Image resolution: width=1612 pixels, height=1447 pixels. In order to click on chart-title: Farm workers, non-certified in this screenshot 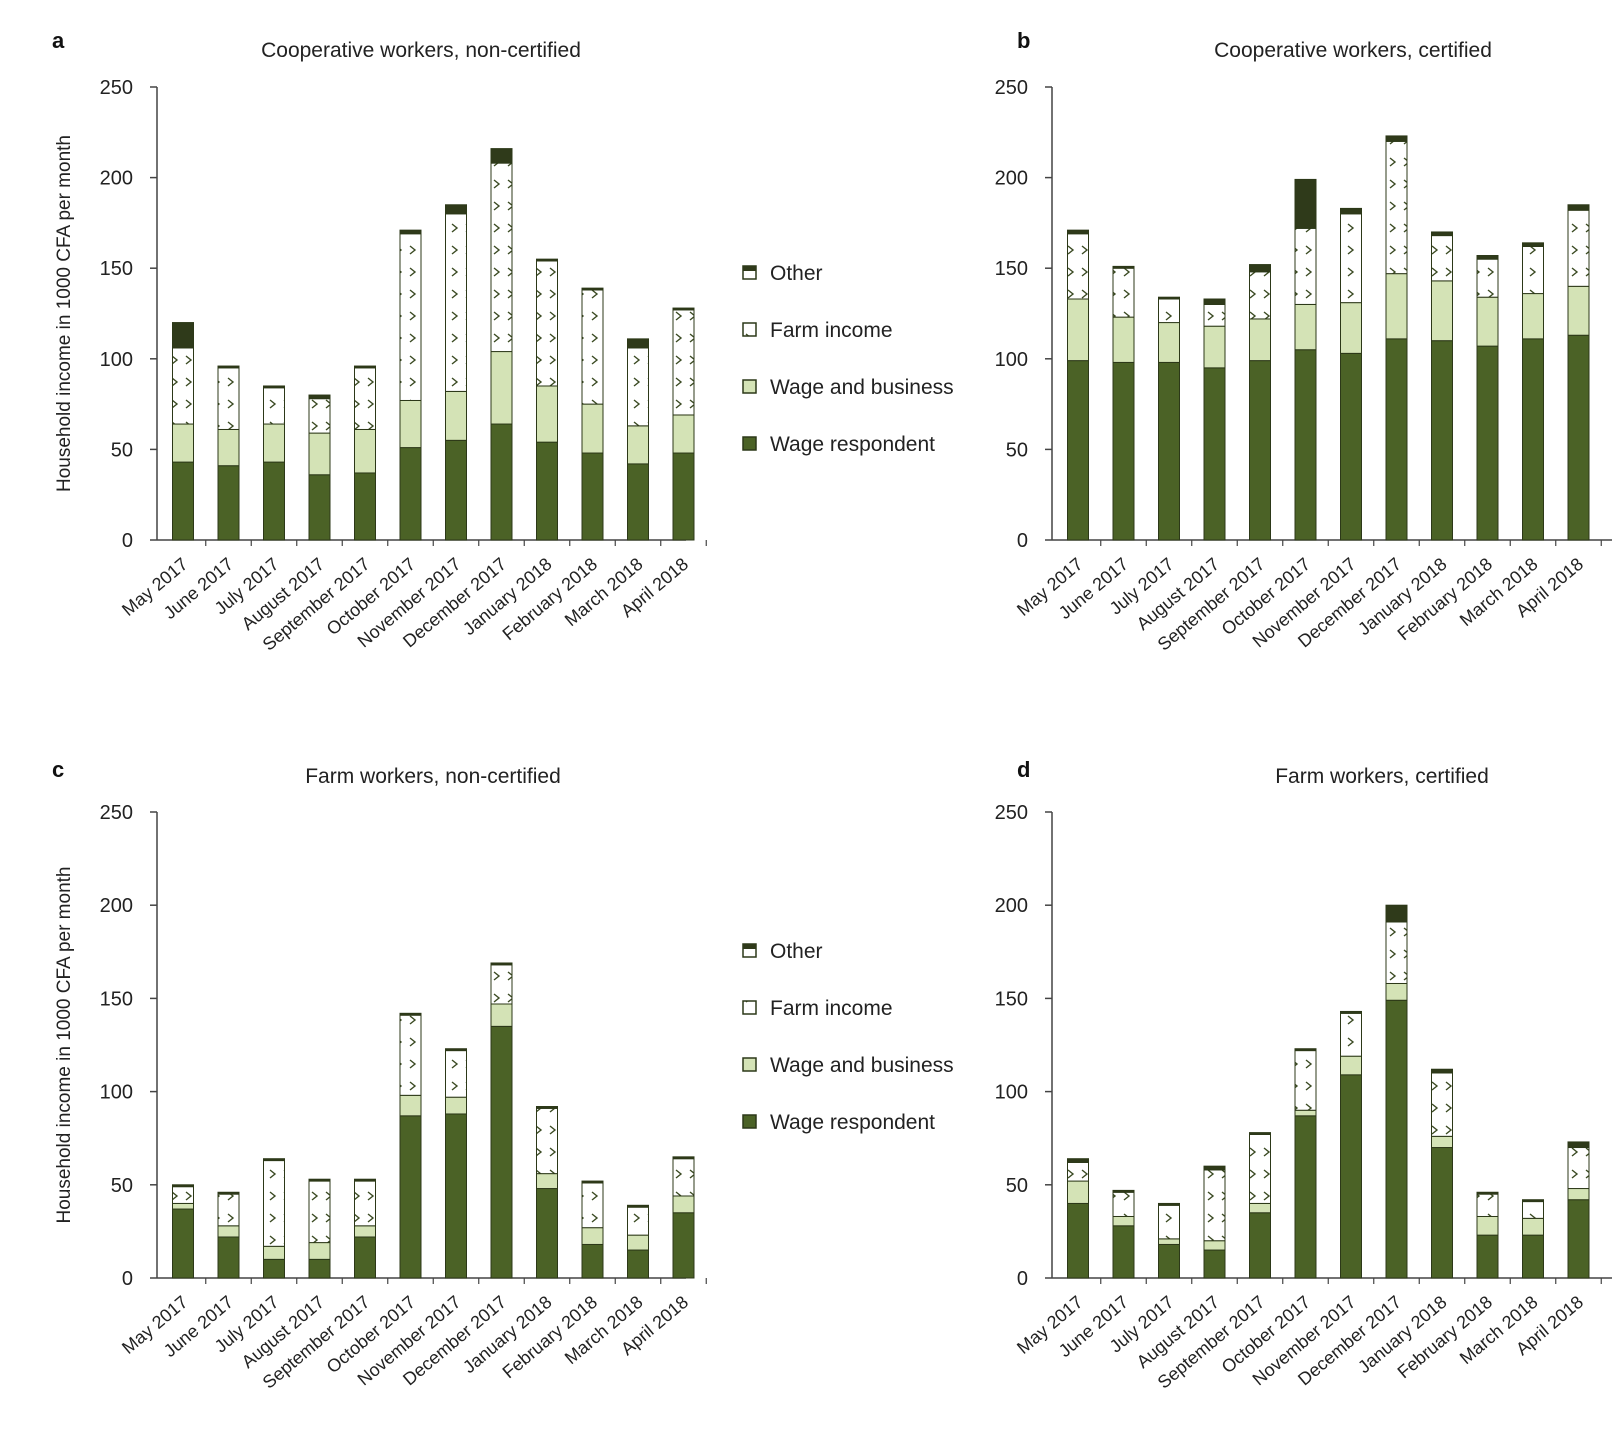, I will do `click(433, 776)`.